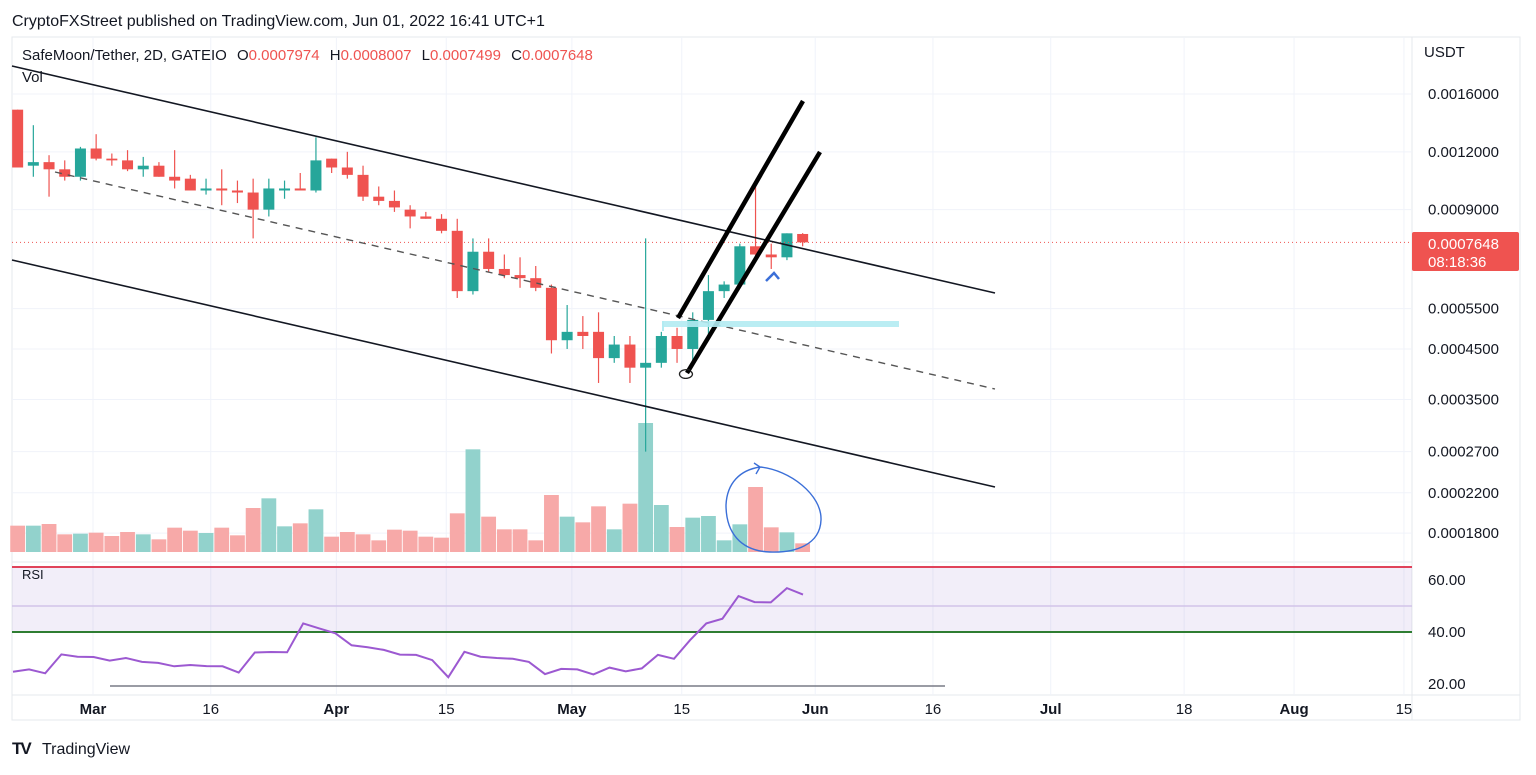 This screenshot has height=775, width=1536. I want to click on volume-label: Vol, so click(32, 77).